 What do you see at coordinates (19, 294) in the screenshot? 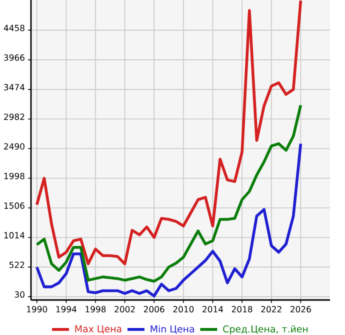
I see `y-tick-label: 30` at bounding box center [19, 294].